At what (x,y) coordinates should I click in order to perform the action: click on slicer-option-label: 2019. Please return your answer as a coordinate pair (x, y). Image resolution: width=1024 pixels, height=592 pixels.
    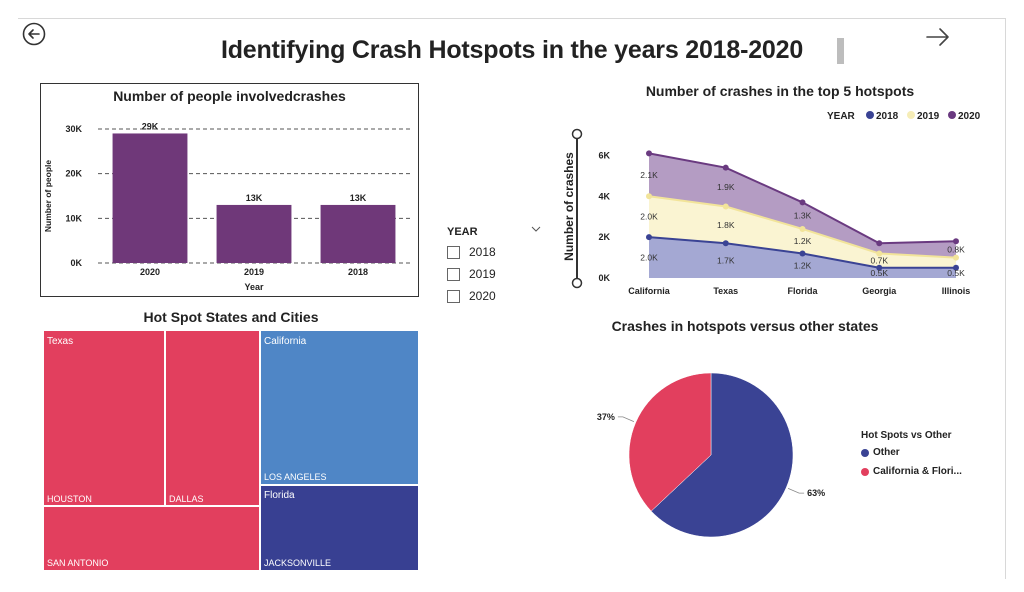
    Looking at the image, I should click on (482, 274).